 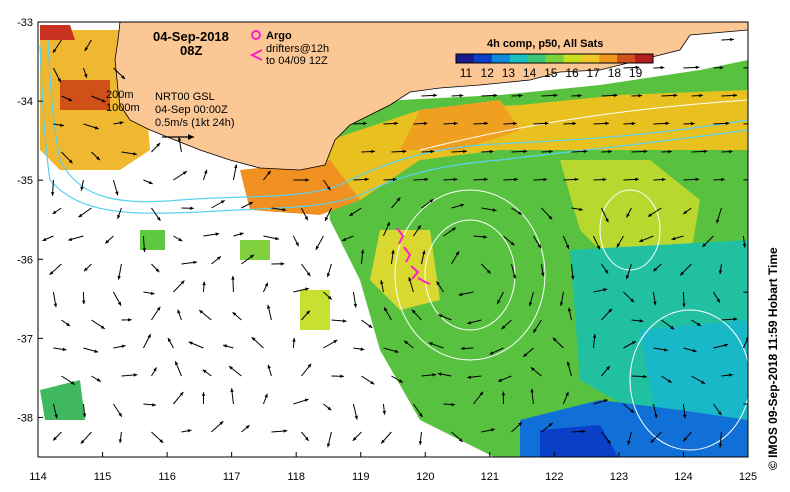 I want to click on scale-arrow, so click(x=178, y=137).